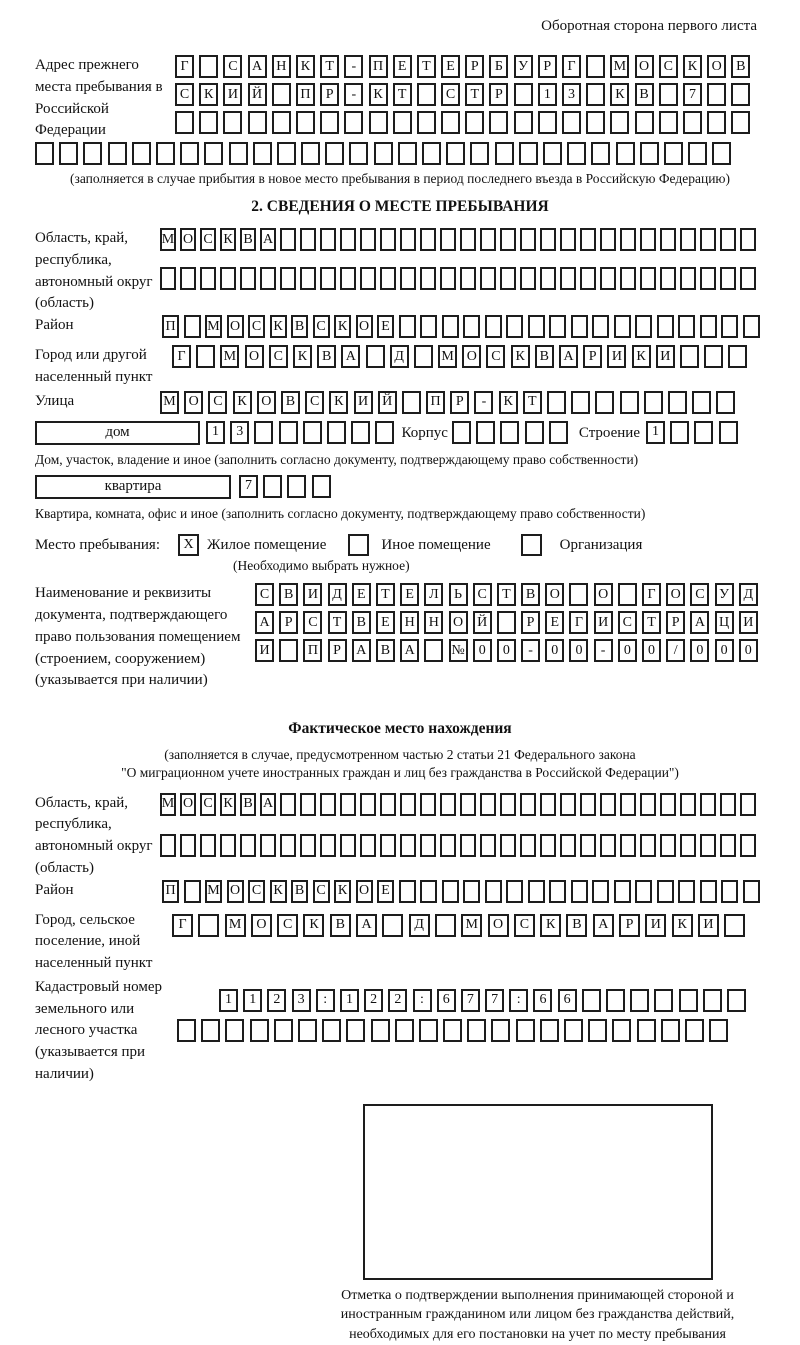  I want to click on char-cell: У, so click(724, 595).